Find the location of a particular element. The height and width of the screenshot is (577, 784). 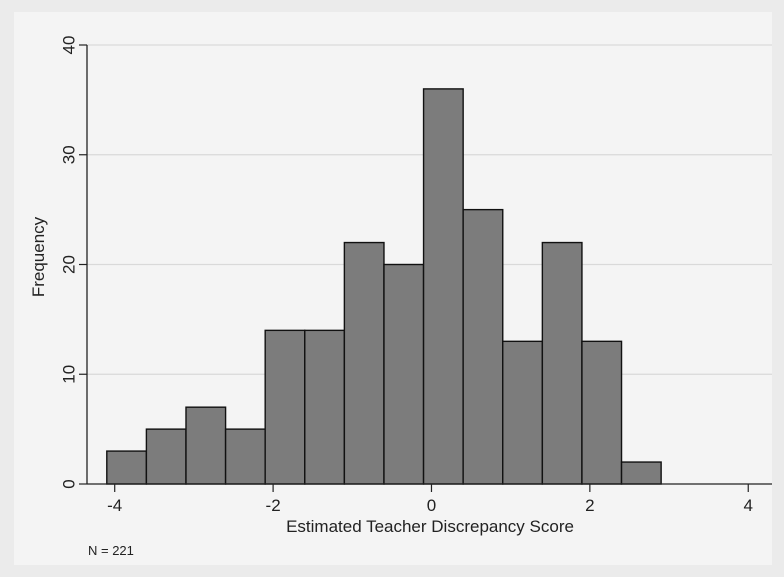

x-tick-label: 4 is located at coordinates (748, 505).